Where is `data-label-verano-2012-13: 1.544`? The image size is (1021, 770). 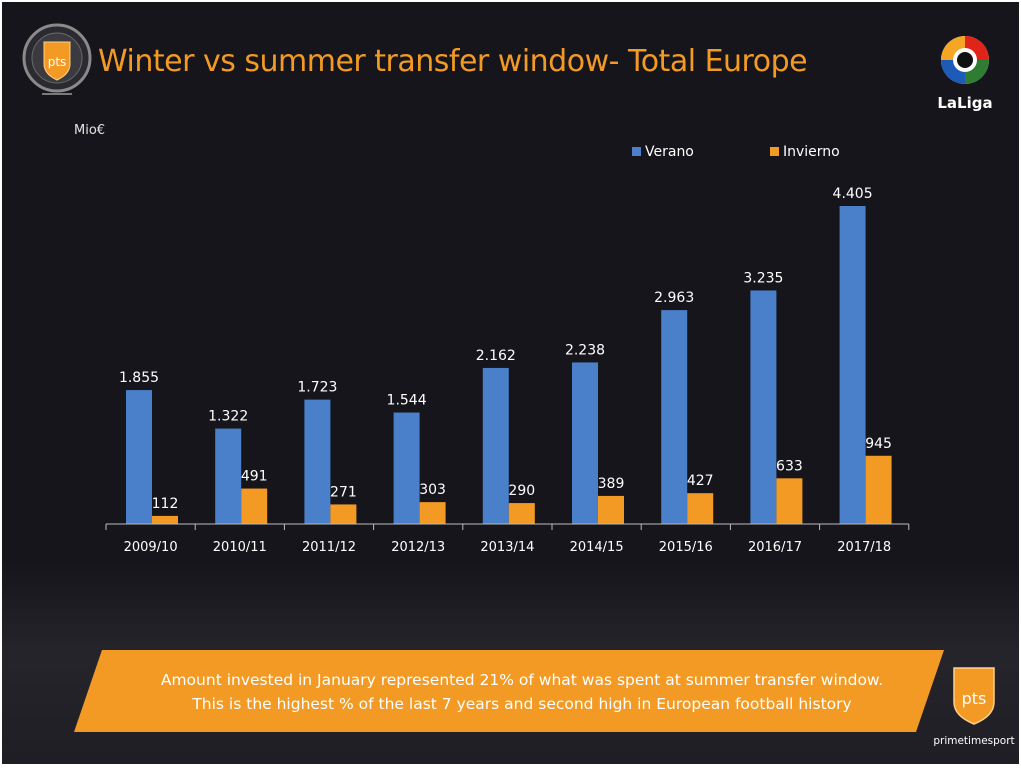 data-label-verano-2012-13: 1.544 is located at coordinates (407, 401).